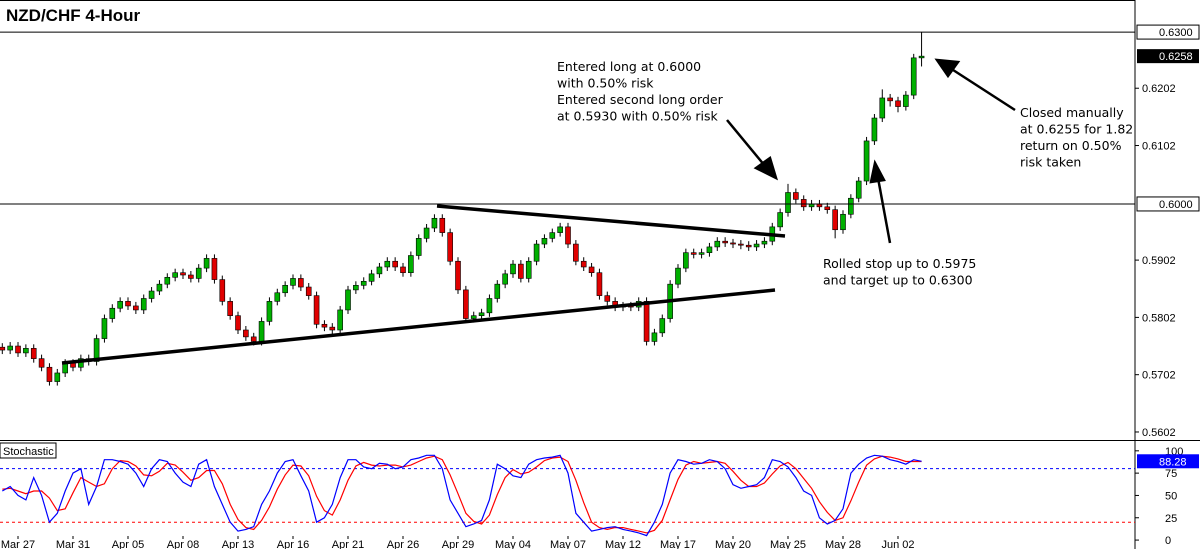 The height and width of the screenshot is (554, 1200). What do you see at coordinates (128, 544) in the screenshot?
I see `x-tick-label: Apr 05` at bounding box center [128, 544].